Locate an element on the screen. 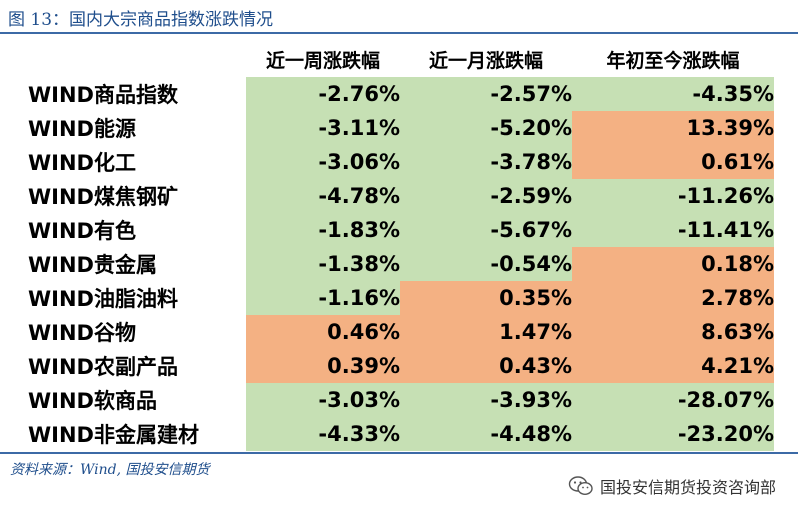 This screenshot has height=520, width=798. figure-title: 图 13：国内大宗商品指数涨跌情况 is located at coordinates (141, 20).